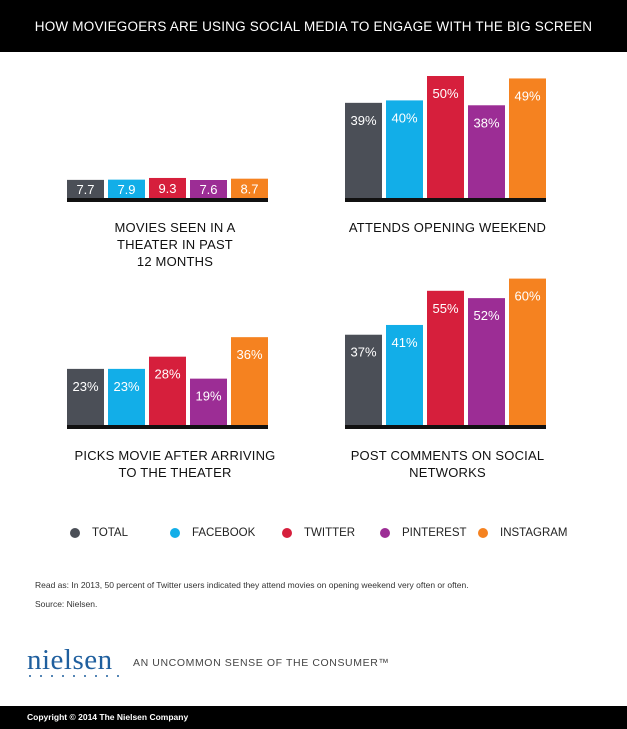 The height and width of the screenshot is (729, 627). I want to click on bar-value-label: 50%, so click(445, 93).